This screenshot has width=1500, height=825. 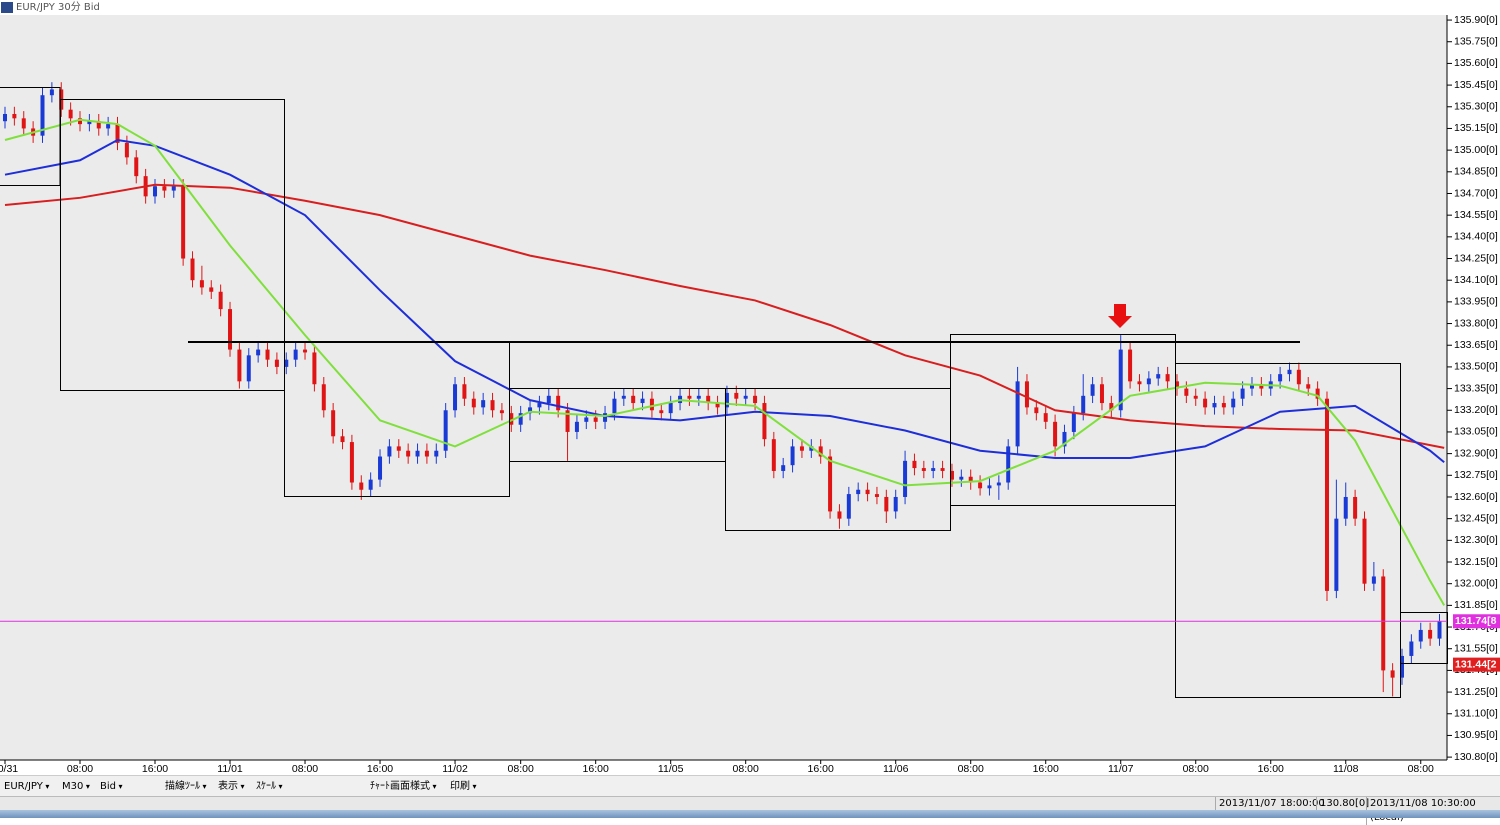 What do you see at coordinates (269, 786) in the screenshot?
I see `toolbar-item: ｽｹｰﾙ` at bounding box center [269, 786].